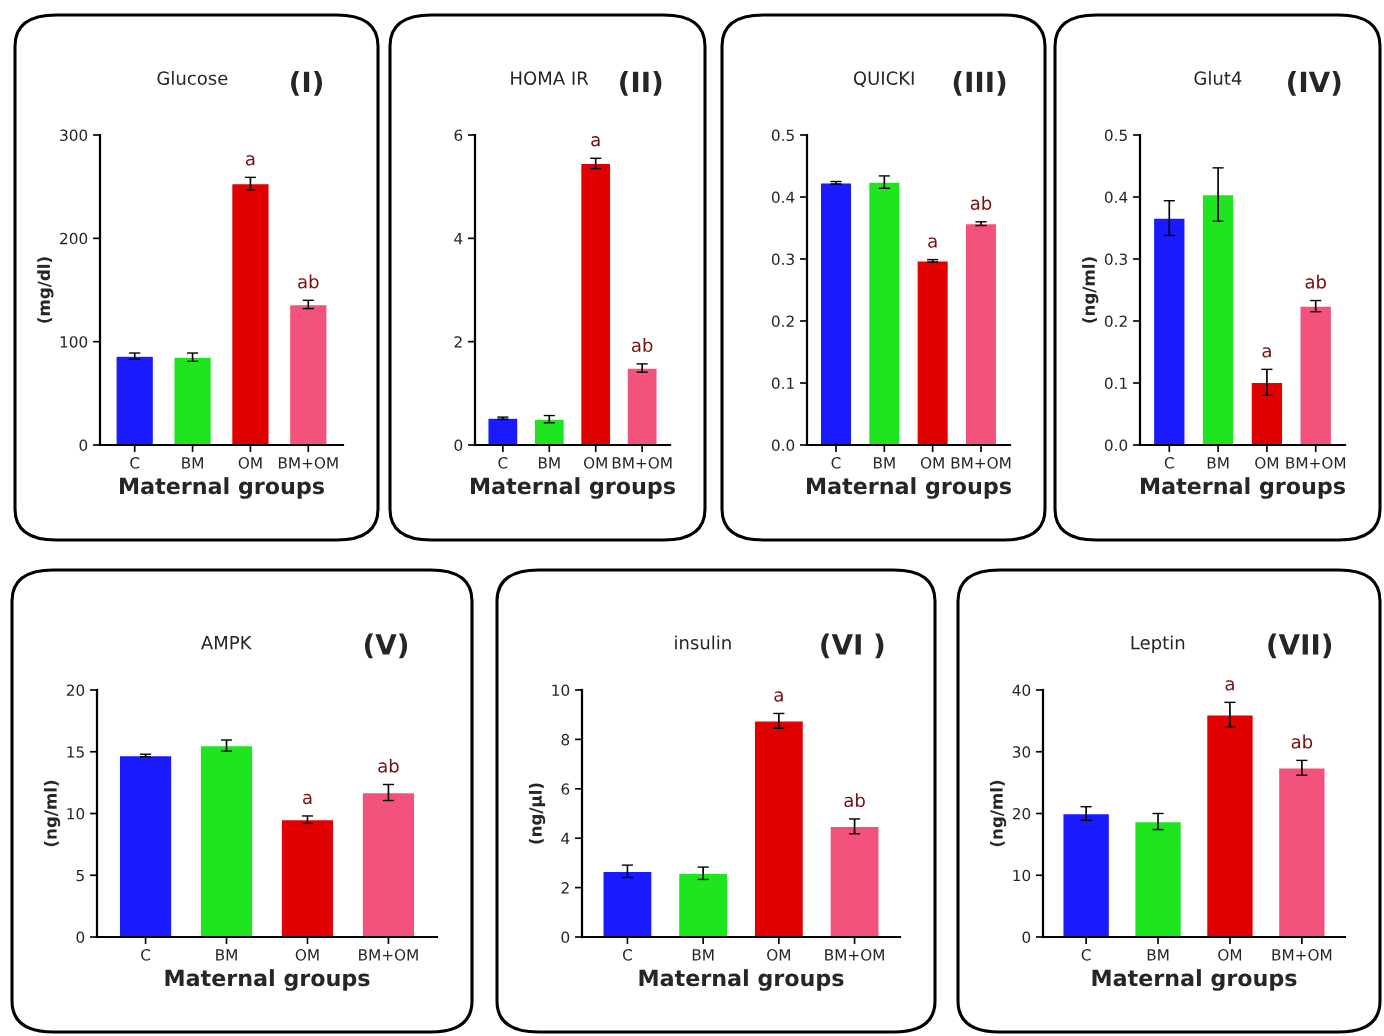 The height and width of the screenshot is (1036, 1384). I want to click on y-tick-label: 300, so click(74, 135).